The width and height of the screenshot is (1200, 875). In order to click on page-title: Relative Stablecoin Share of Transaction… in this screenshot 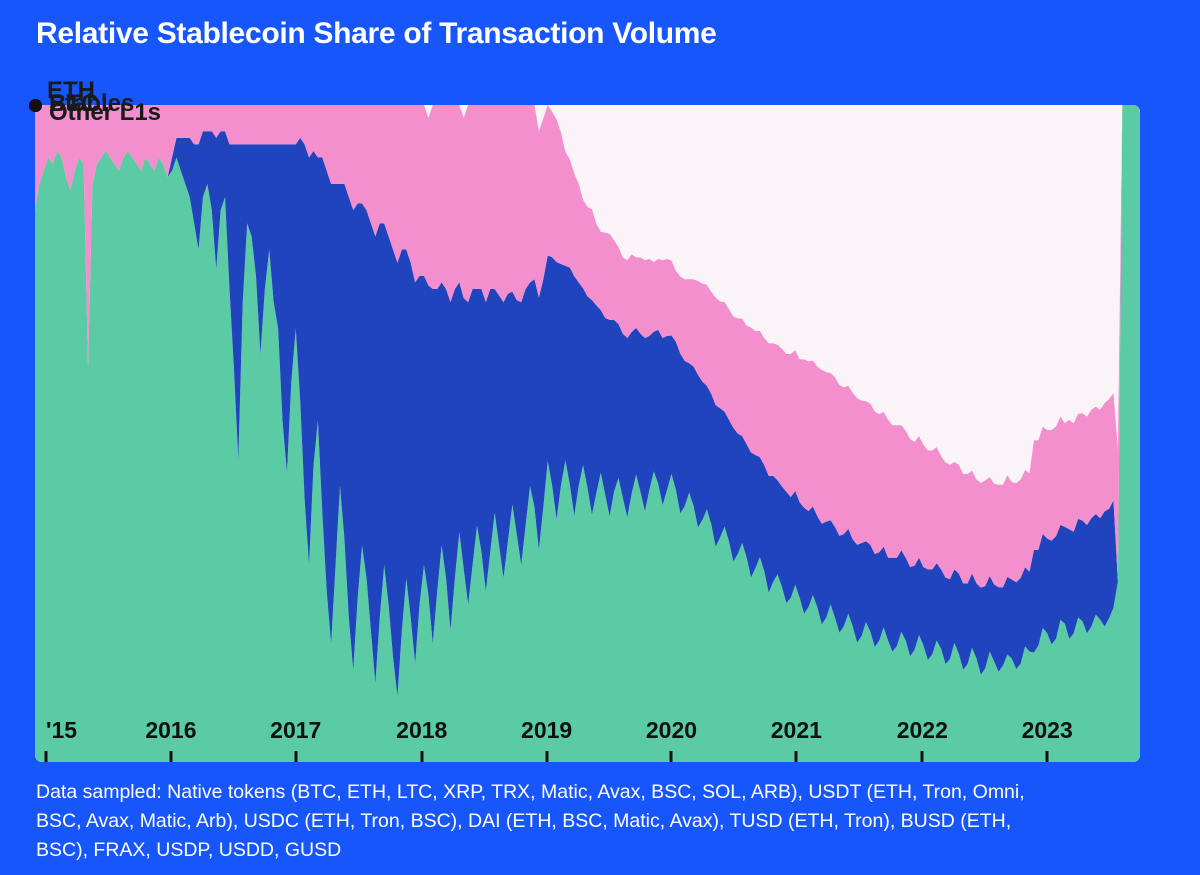, I will do `click(376, 33)`.